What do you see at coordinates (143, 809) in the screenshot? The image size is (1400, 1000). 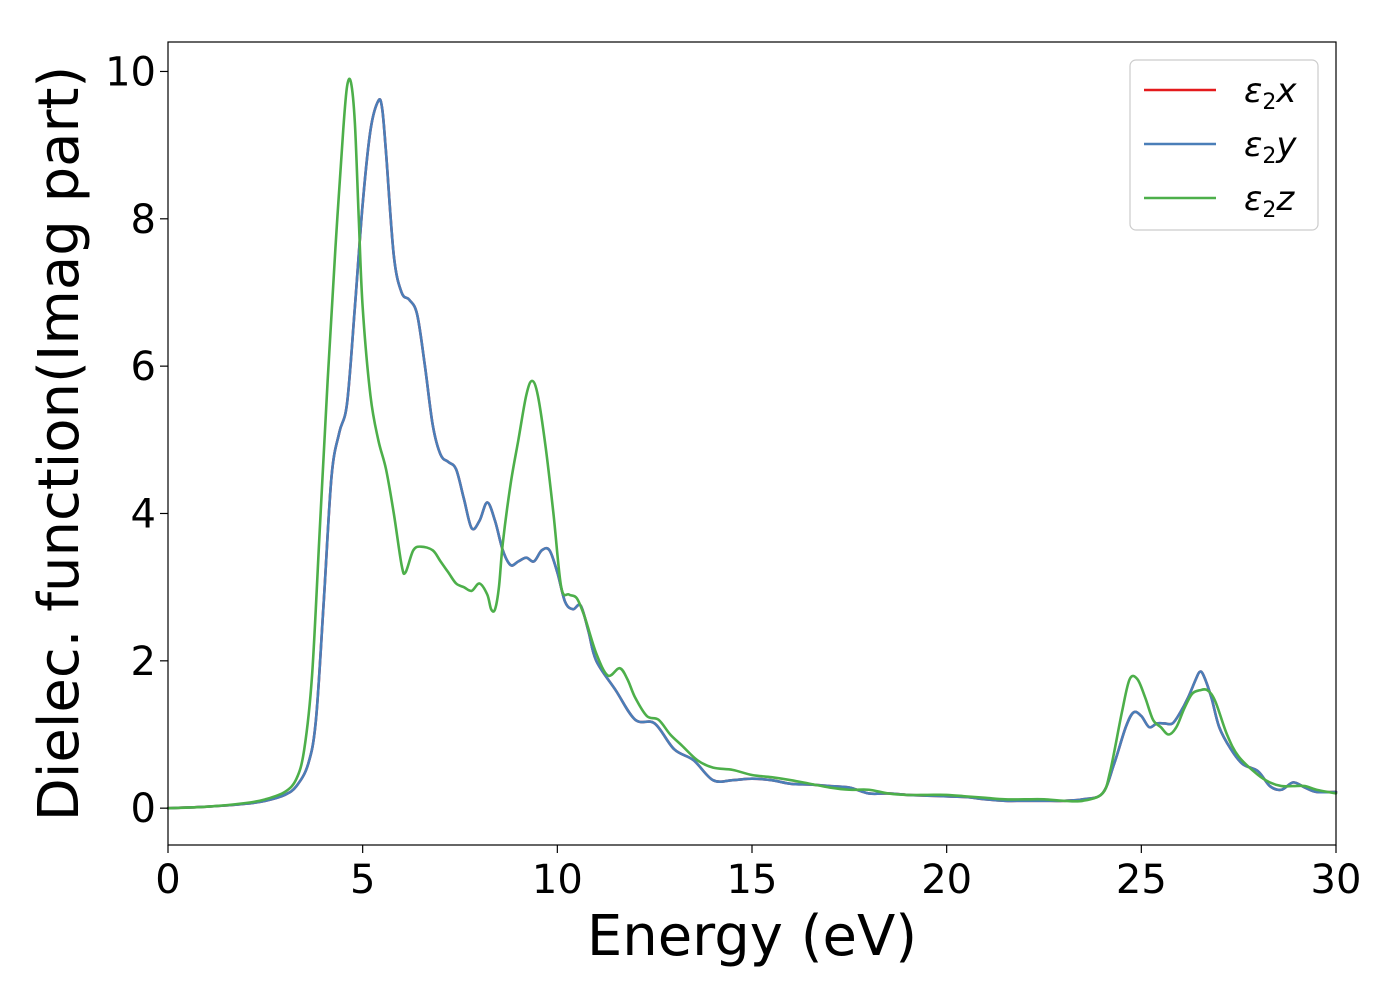 I see `y-tick-label: 0` at bounding box center [143, 809].